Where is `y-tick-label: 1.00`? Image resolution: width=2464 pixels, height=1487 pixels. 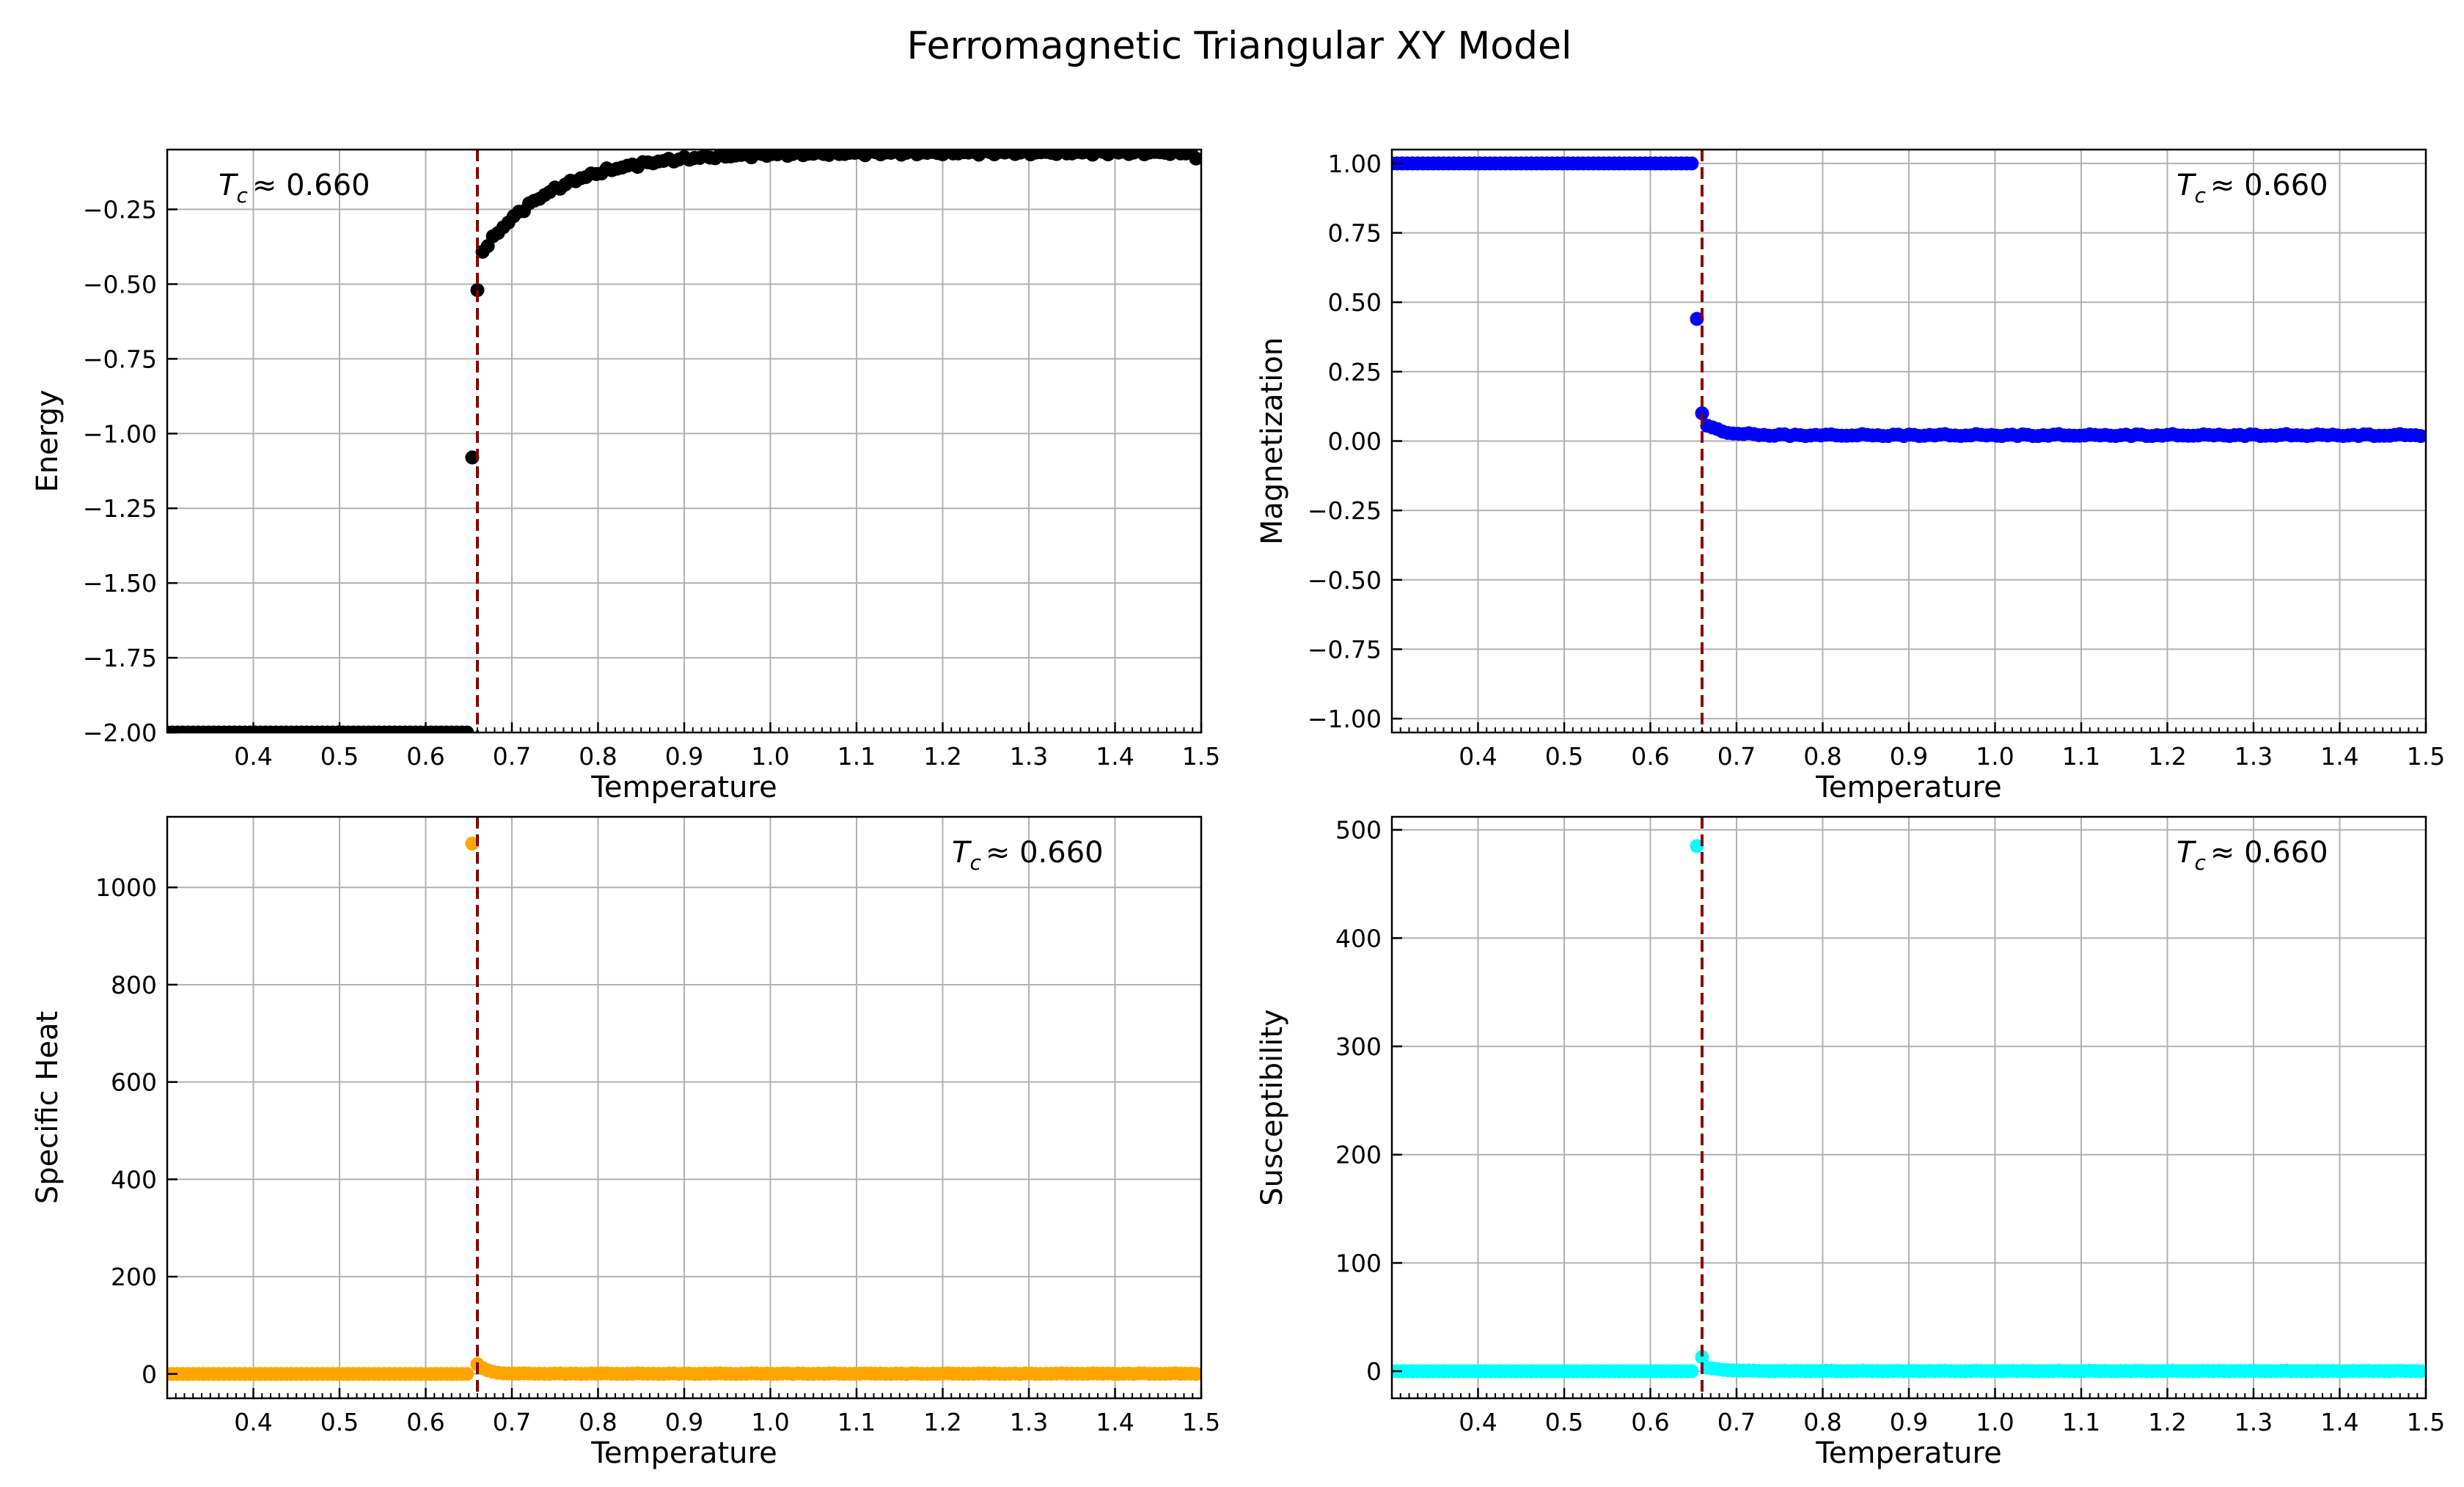 y-tick-label: 1.00 is located at coordinates (1355, 164).